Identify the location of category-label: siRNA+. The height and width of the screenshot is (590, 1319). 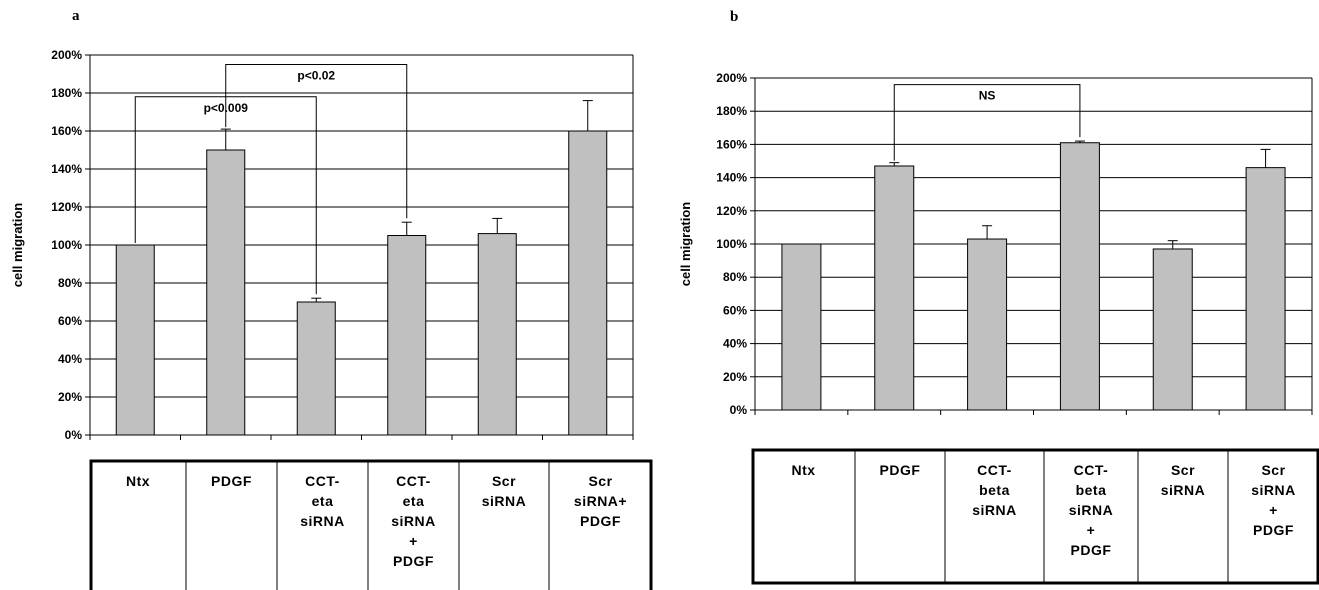
(600, 501).